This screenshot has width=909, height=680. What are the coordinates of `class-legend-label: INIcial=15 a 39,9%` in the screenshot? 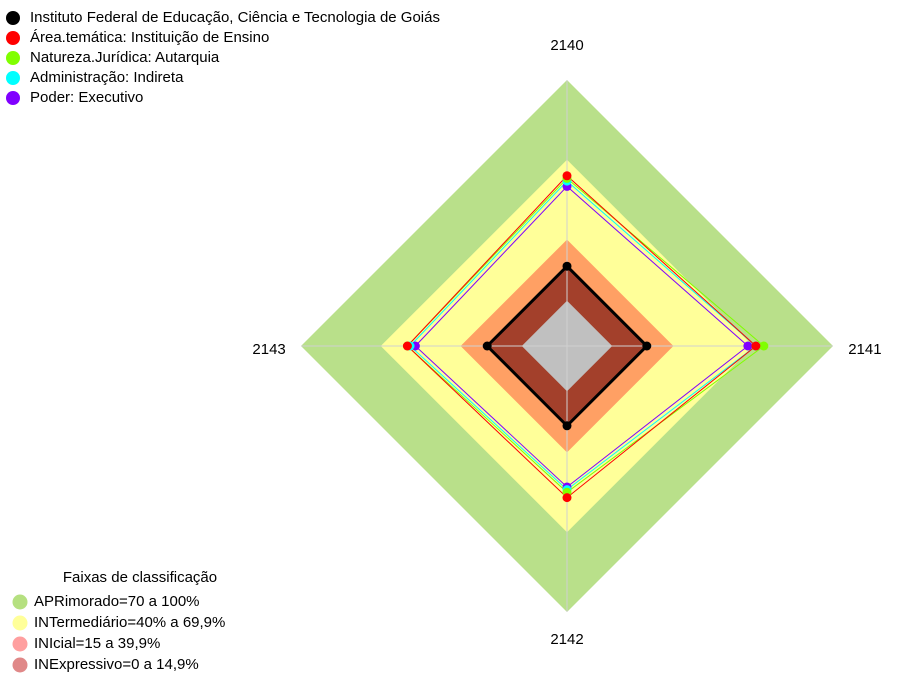 It's located at (97, 643).